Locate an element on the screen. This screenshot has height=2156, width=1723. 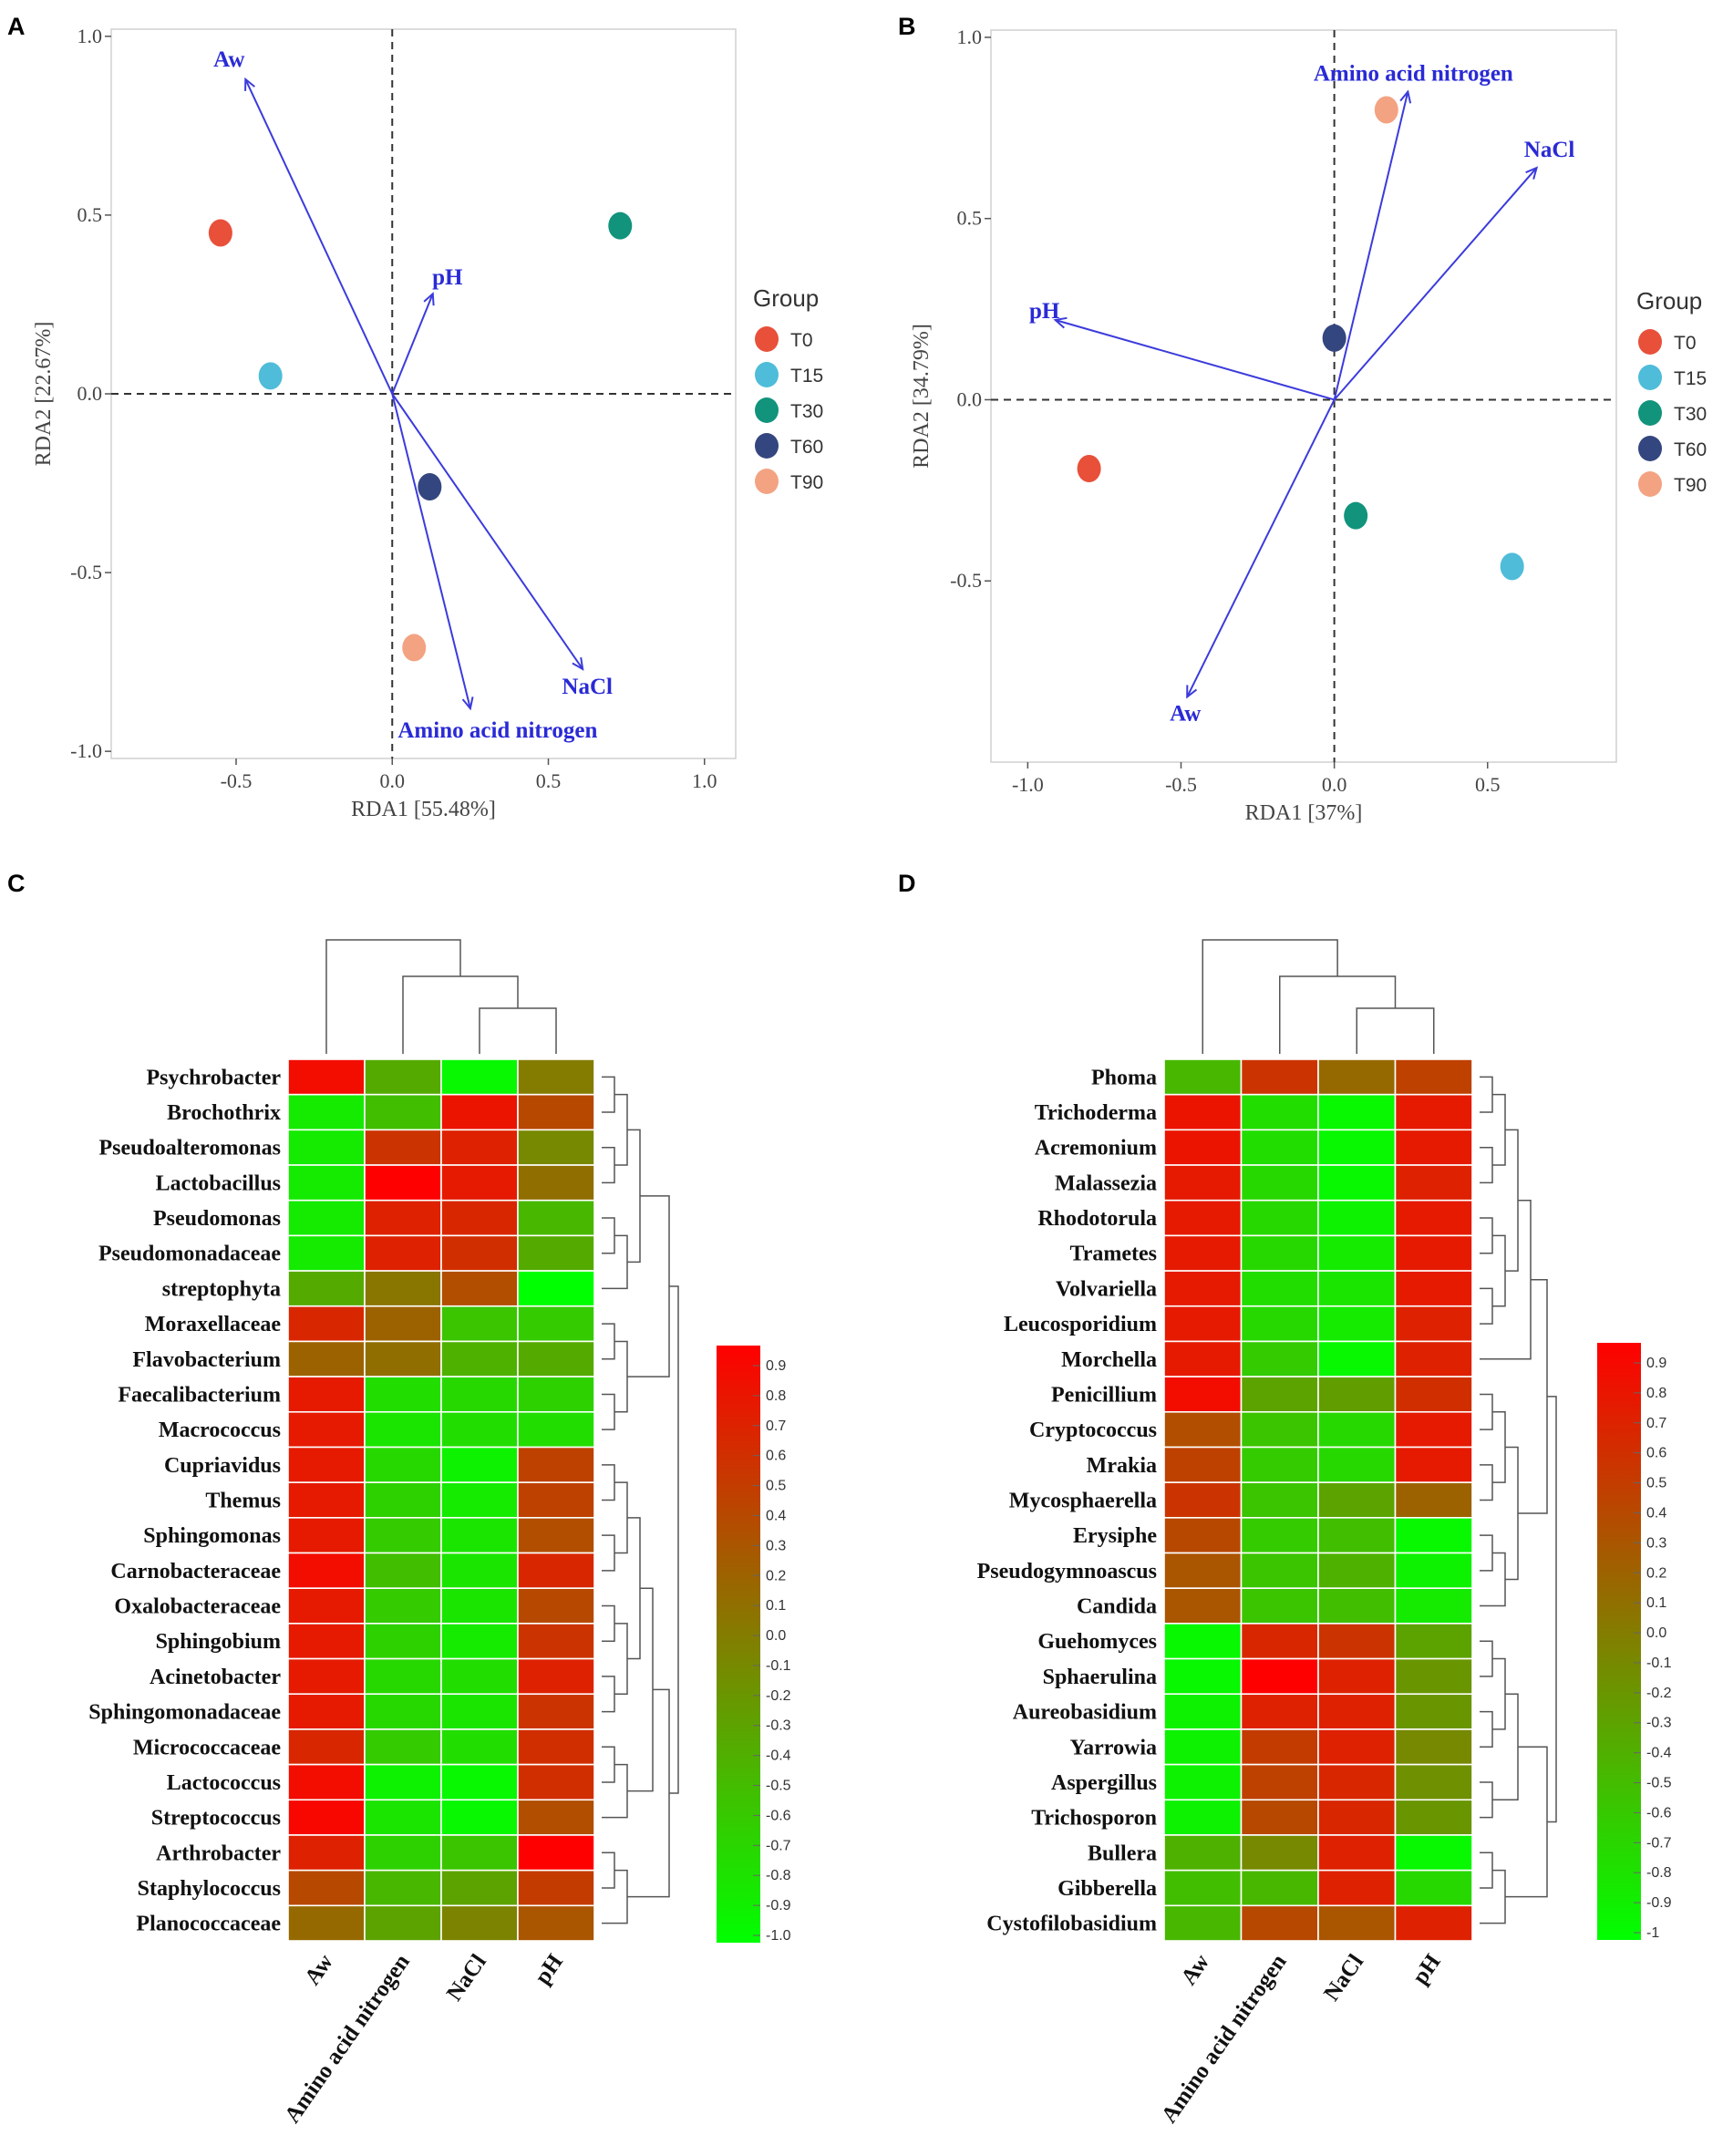
row-label: Planococcaceae is located at coordinates (208, 1924).